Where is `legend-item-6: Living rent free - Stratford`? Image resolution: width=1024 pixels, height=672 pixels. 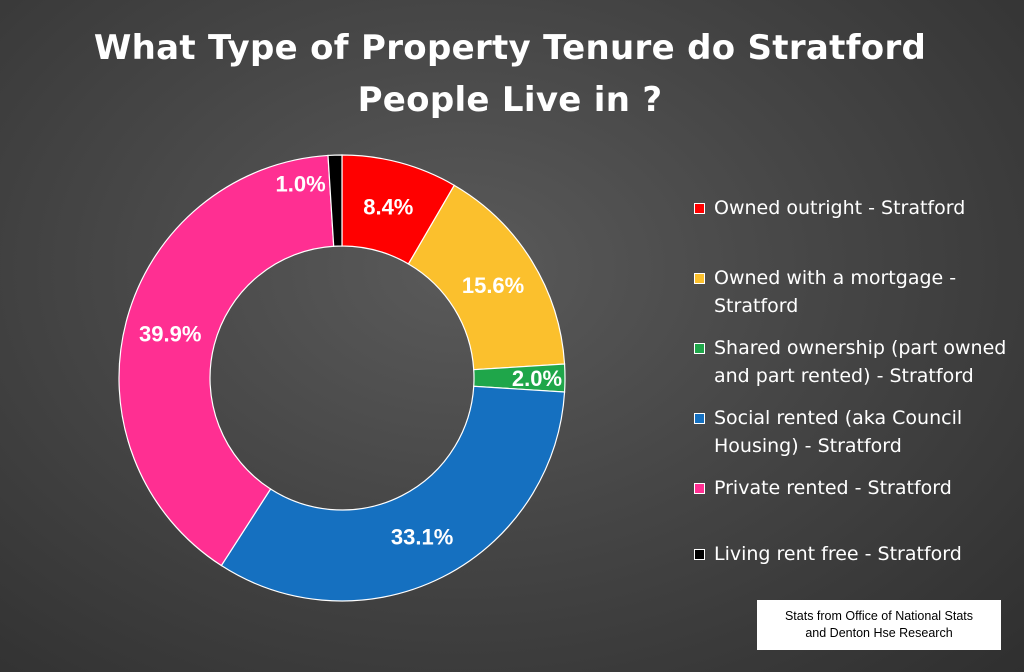 legend-item-6: Living rent free - Stratford is located at coordinates (854, 554).